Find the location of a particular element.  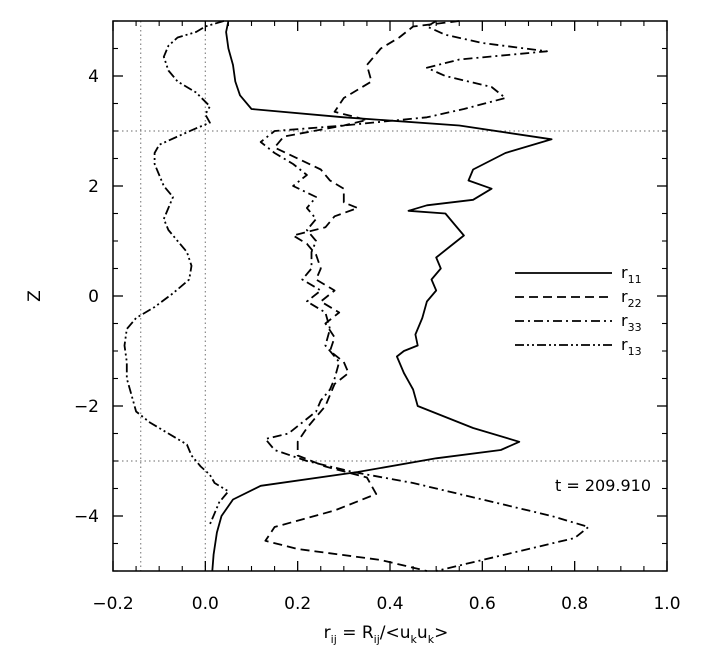

time-annotation: t = 209.910 is located at coordinates (603, 485).